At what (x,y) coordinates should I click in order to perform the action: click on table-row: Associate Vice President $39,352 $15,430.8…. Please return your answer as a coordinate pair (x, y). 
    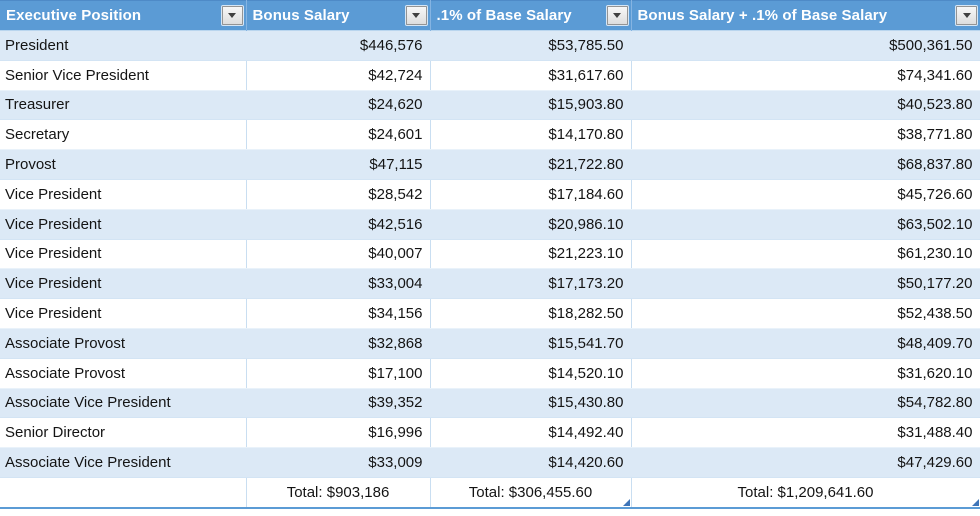
    Looking at the image, I should click on (490, 403).